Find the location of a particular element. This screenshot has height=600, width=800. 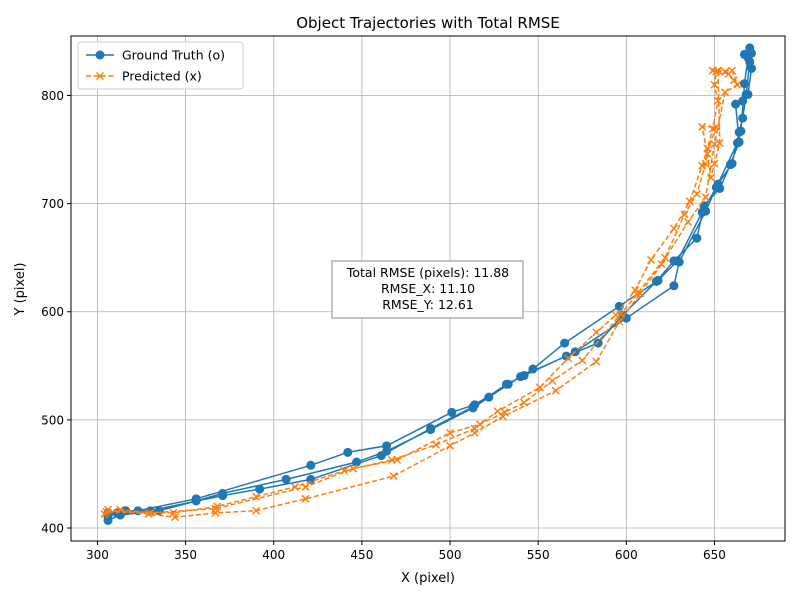

annotation-rmse-x: RMSE_X: 11.10 is located at coordinates (428, 288).